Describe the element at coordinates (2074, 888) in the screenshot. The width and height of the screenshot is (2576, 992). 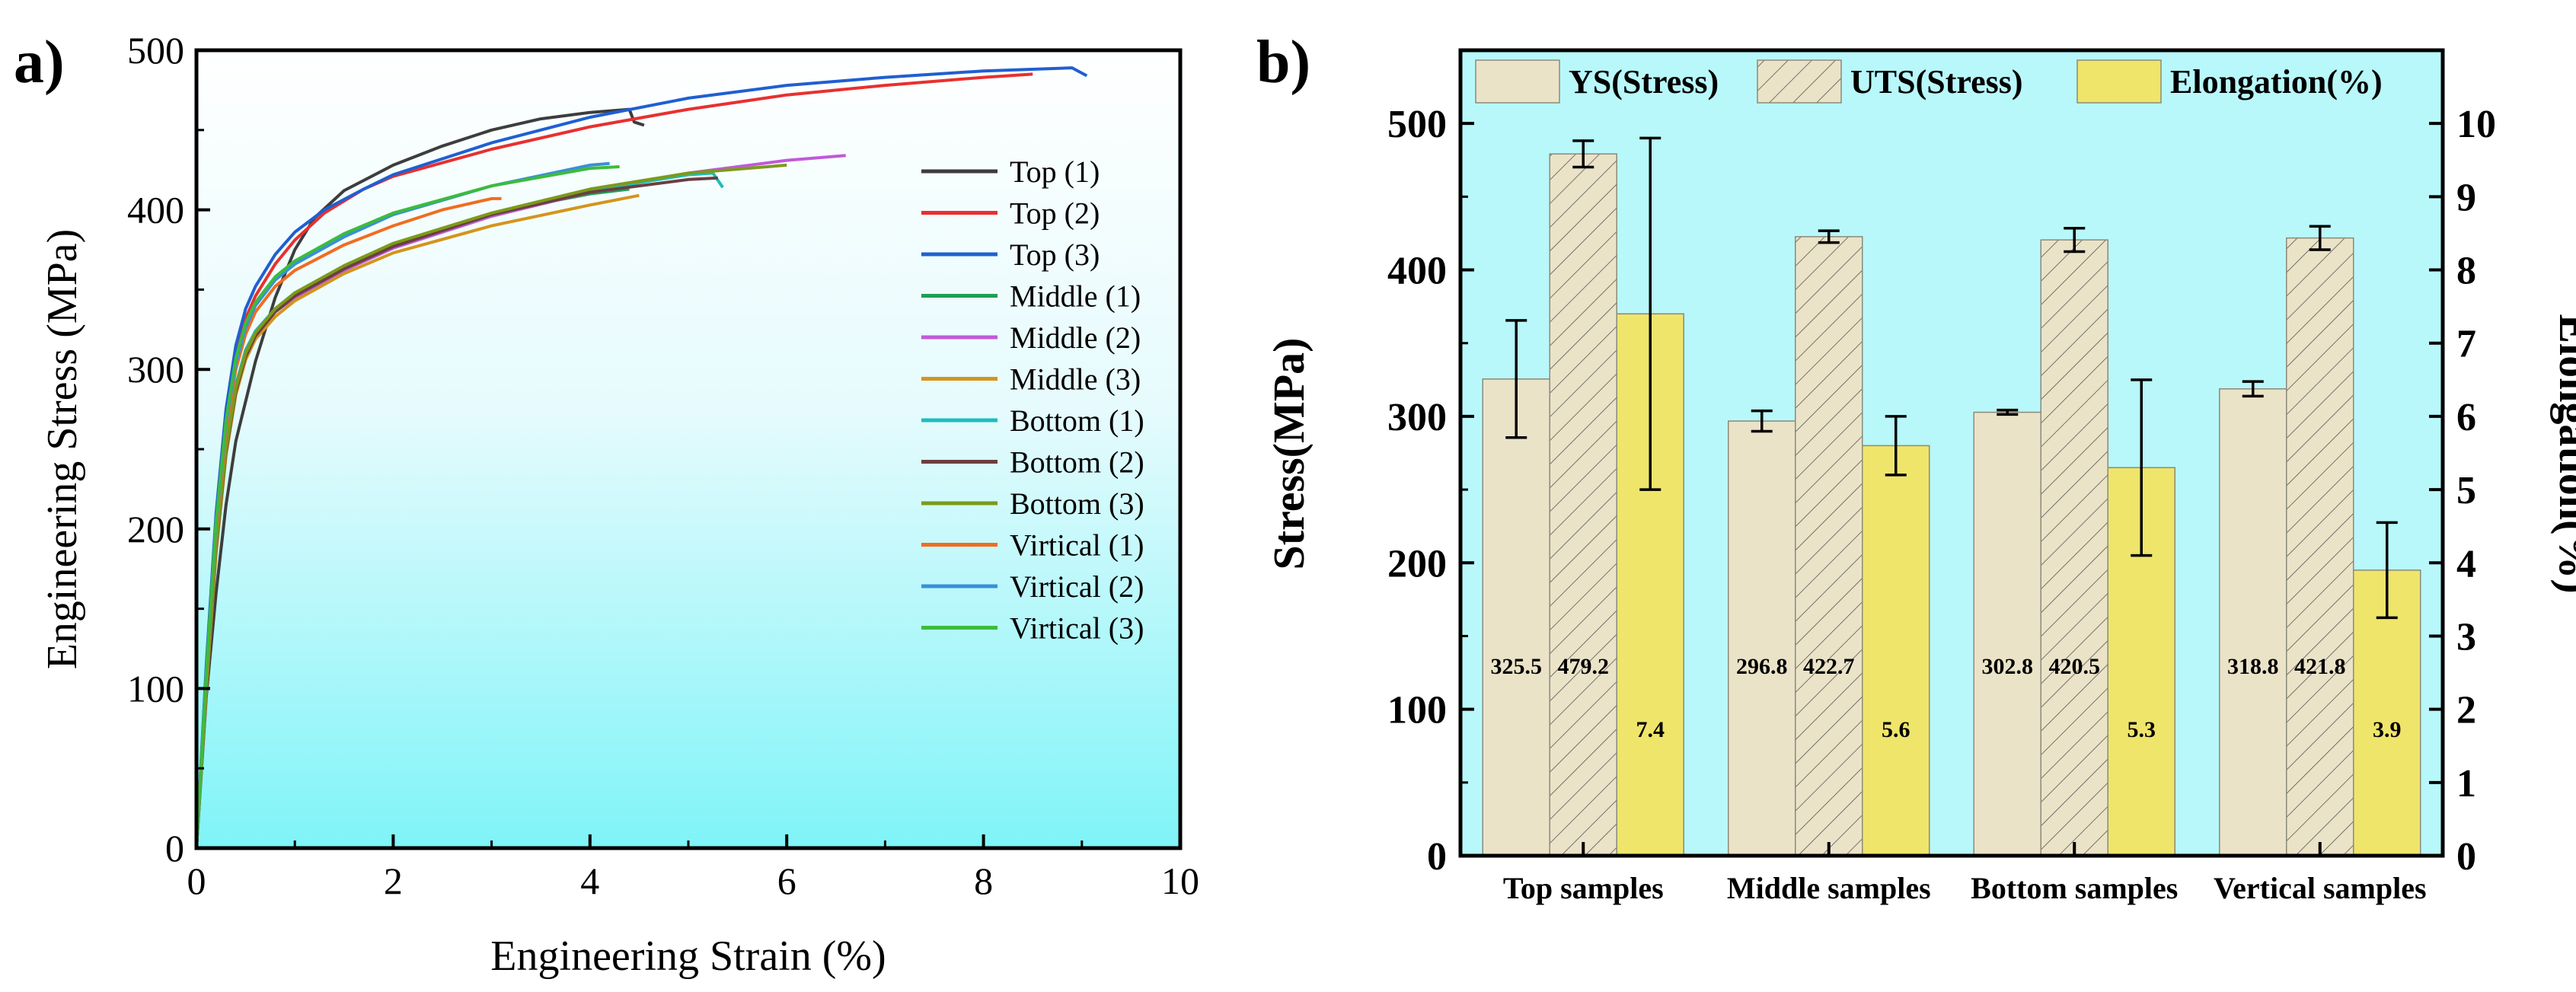
I see `category-label: Bottom samples` at that location.